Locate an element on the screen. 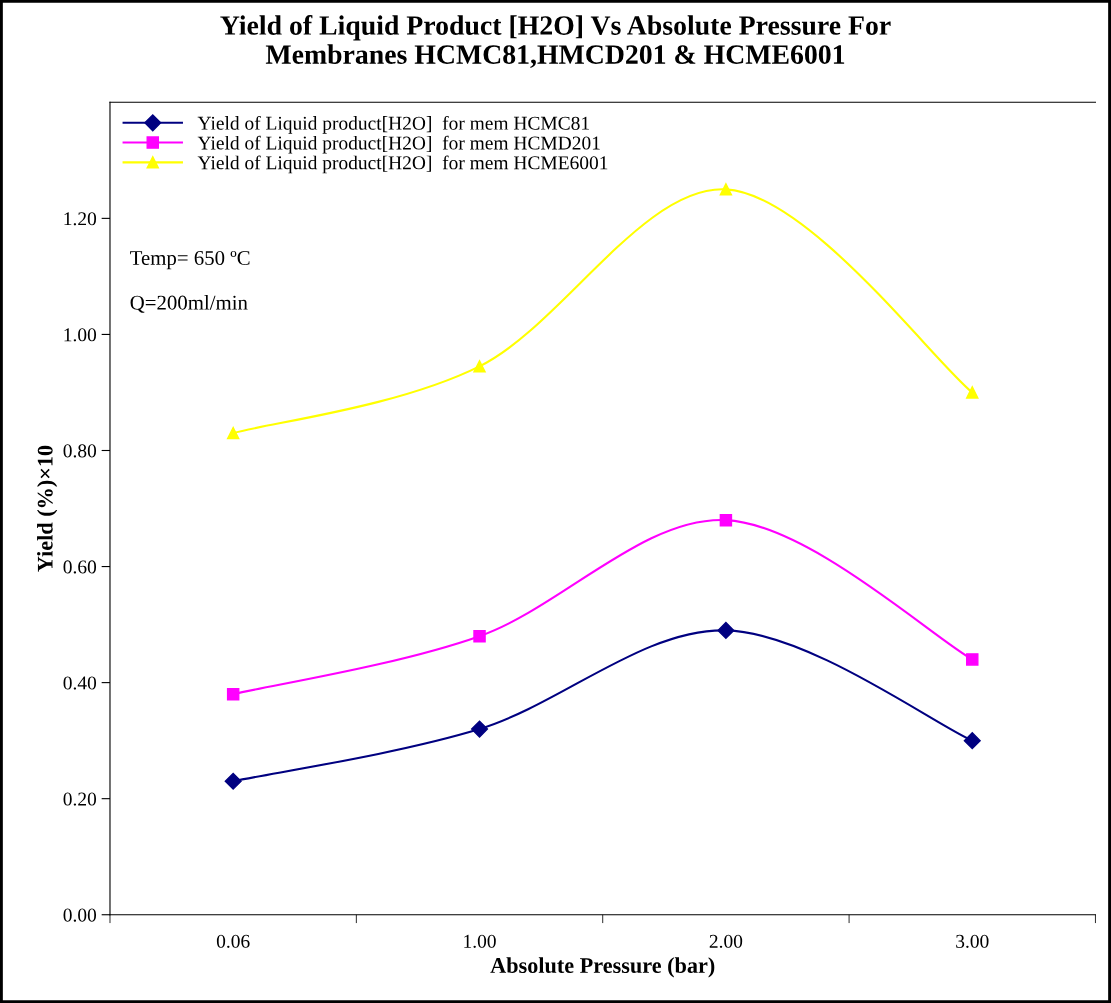 This screenshot has width=1111, height=1003. legend-label: Yield of Liquid product[H2O] for mem HCME6001 is located at coordinates (402, 164).